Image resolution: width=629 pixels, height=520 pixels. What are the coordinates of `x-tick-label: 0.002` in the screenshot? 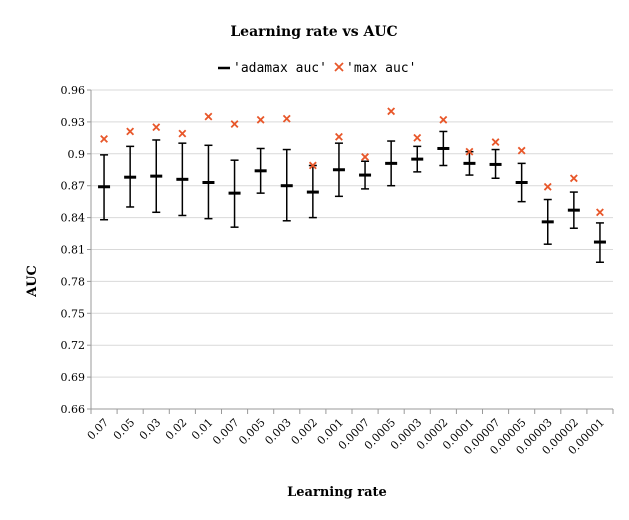 It's located at (304, 431).